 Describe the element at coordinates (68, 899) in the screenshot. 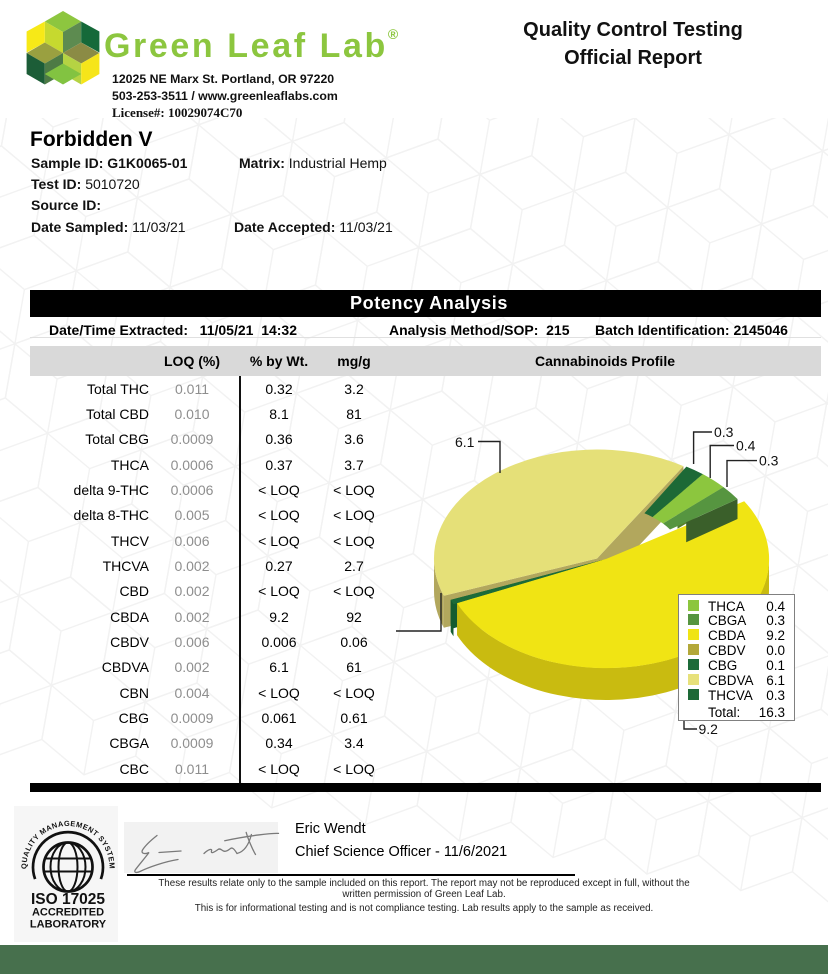

I see `svg-text: ISO 17025` at that location.